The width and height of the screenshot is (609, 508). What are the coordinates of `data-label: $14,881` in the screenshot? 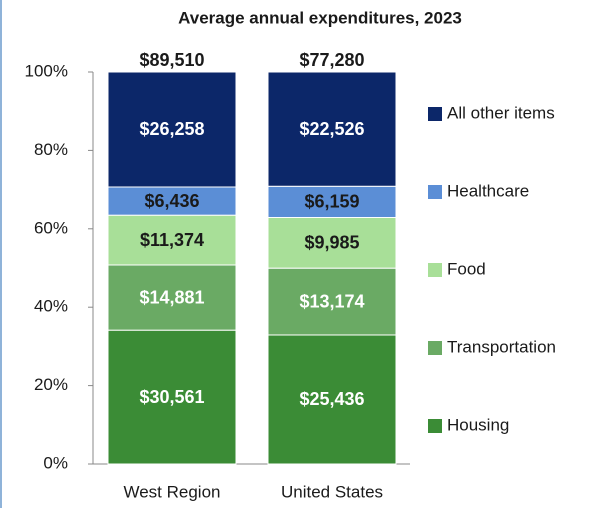 It's located at (171, 297).